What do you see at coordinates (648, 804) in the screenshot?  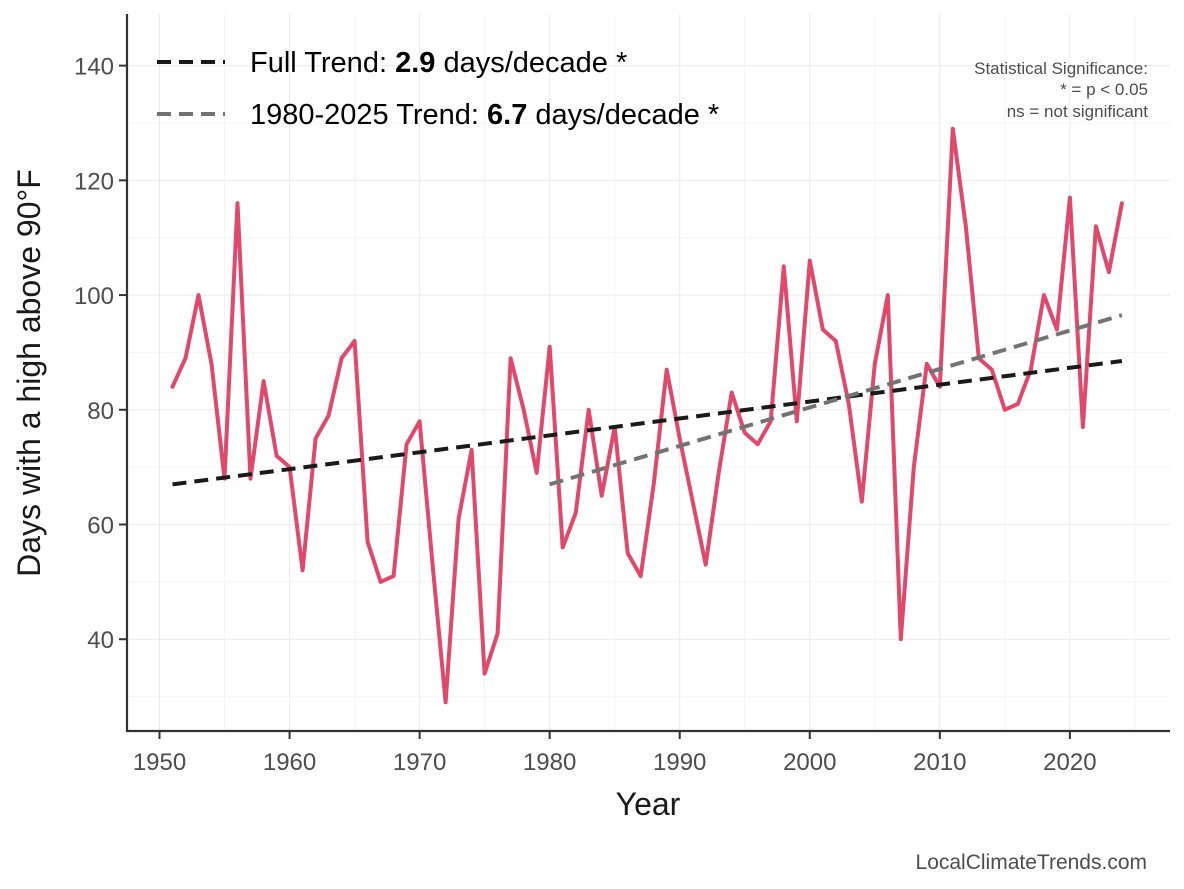 I see `x-axis-title: Year` at bounding box center [648, 804].